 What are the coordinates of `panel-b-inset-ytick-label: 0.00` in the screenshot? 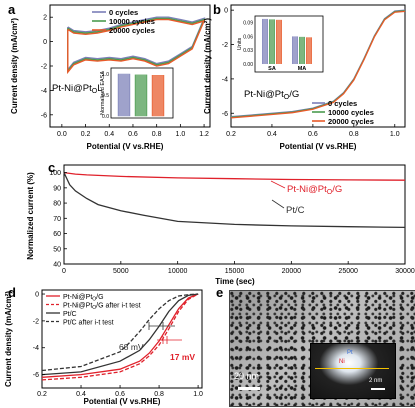 It's located at (248, 65).